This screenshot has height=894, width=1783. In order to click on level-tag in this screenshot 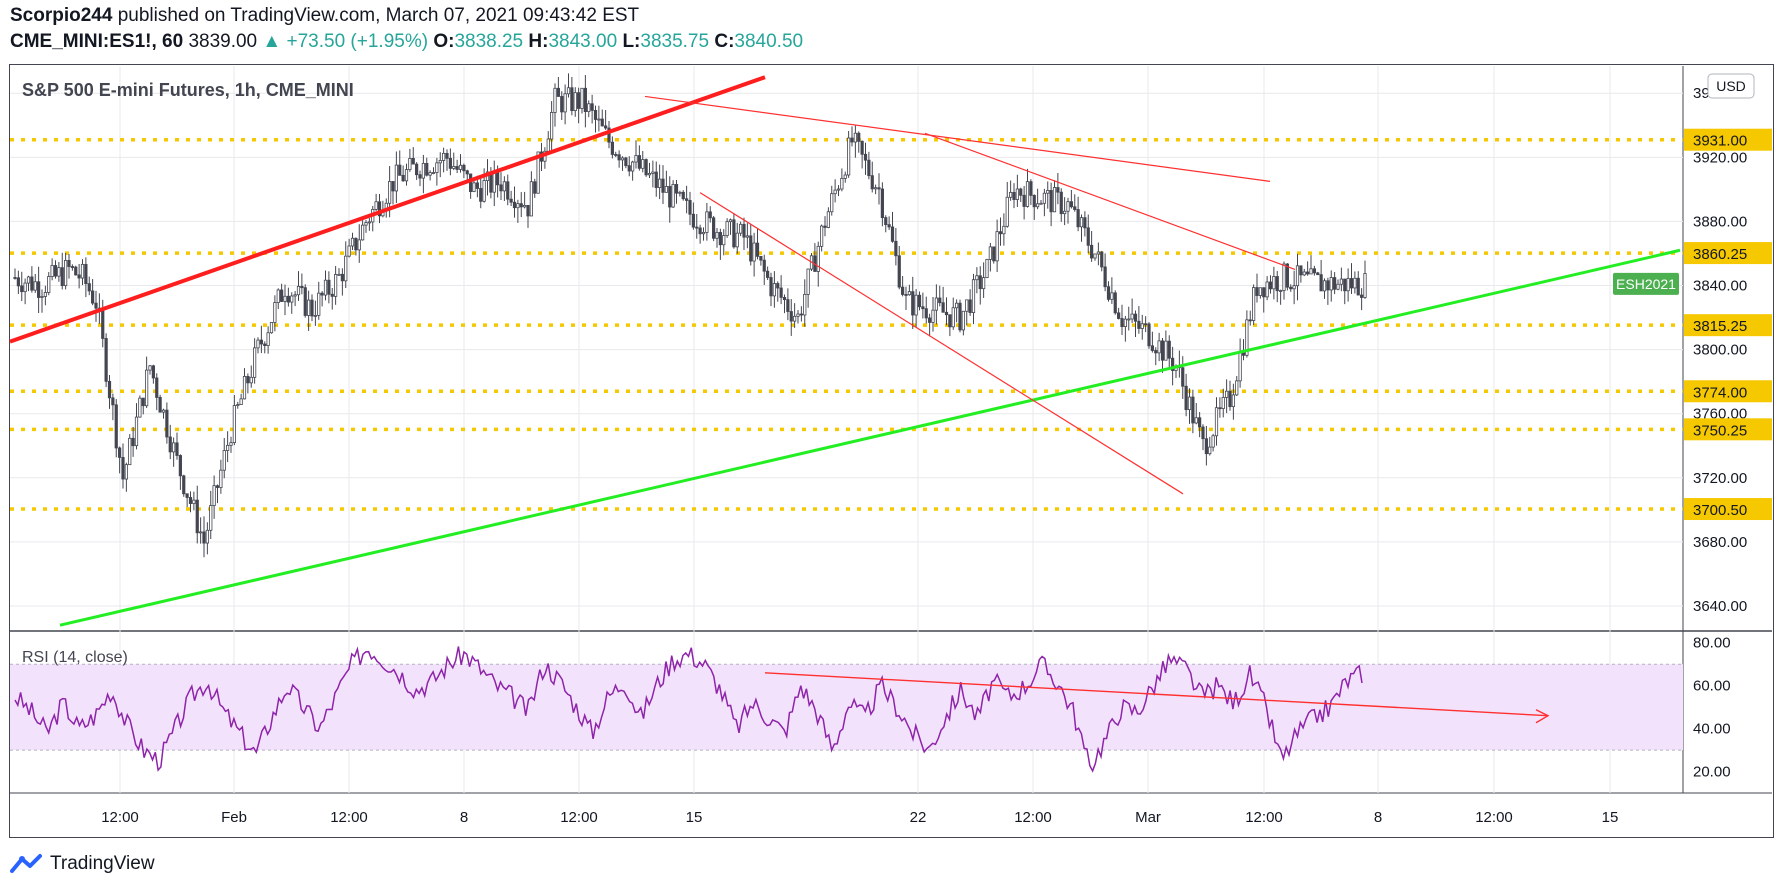, I will do `click(1728, 139)`.